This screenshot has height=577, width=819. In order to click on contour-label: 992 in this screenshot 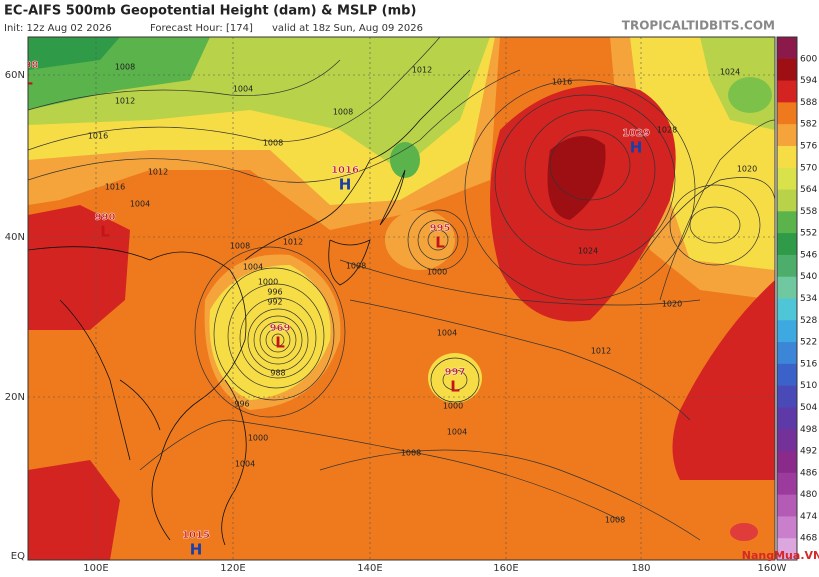, I will do `click(274, 302)`.